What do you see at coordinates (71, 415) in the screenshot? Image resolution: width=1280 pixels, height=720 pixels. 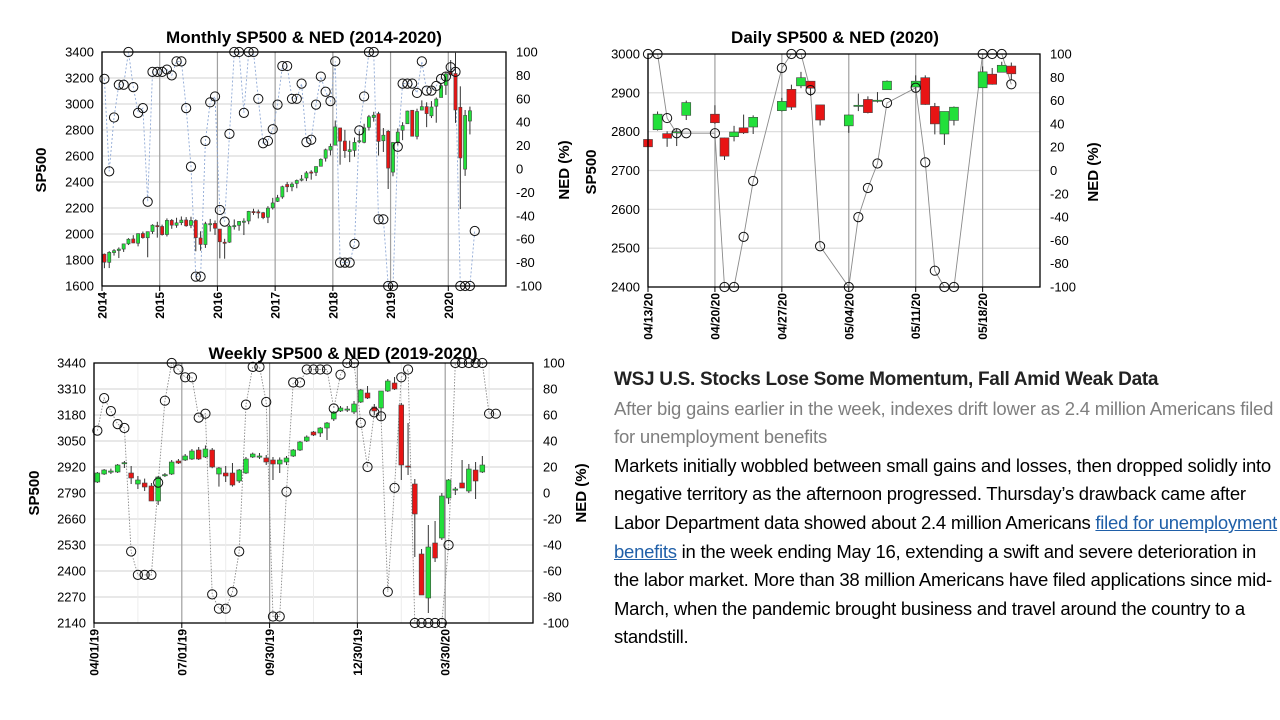 I see `y-tick-label: 3180` at bounding box center [71, 415].